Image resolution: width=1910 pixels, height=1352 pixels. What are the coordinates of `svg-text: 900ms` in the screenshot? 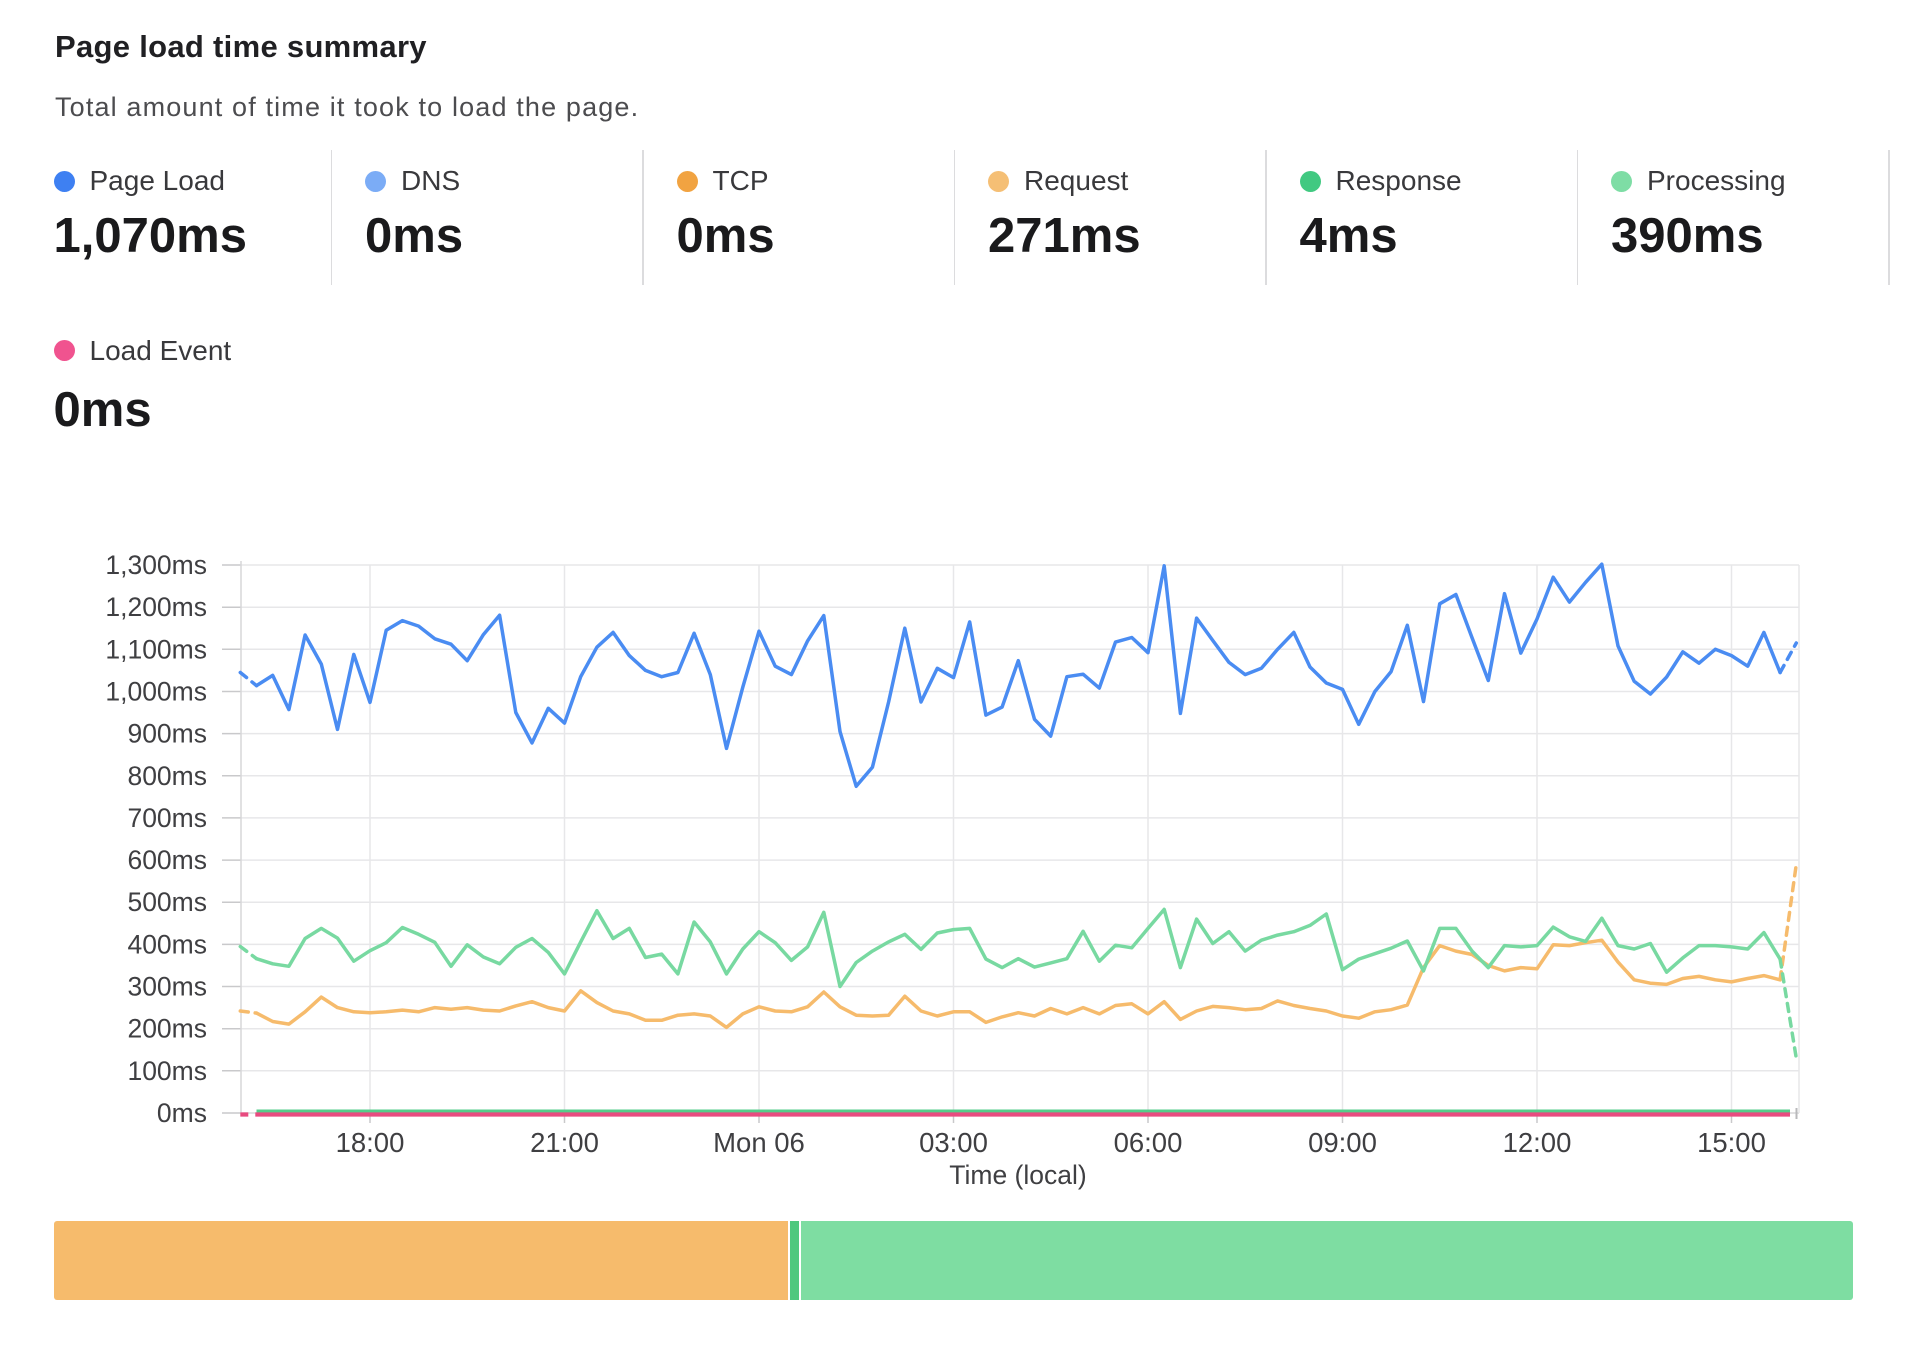 It's located at (167, 734).